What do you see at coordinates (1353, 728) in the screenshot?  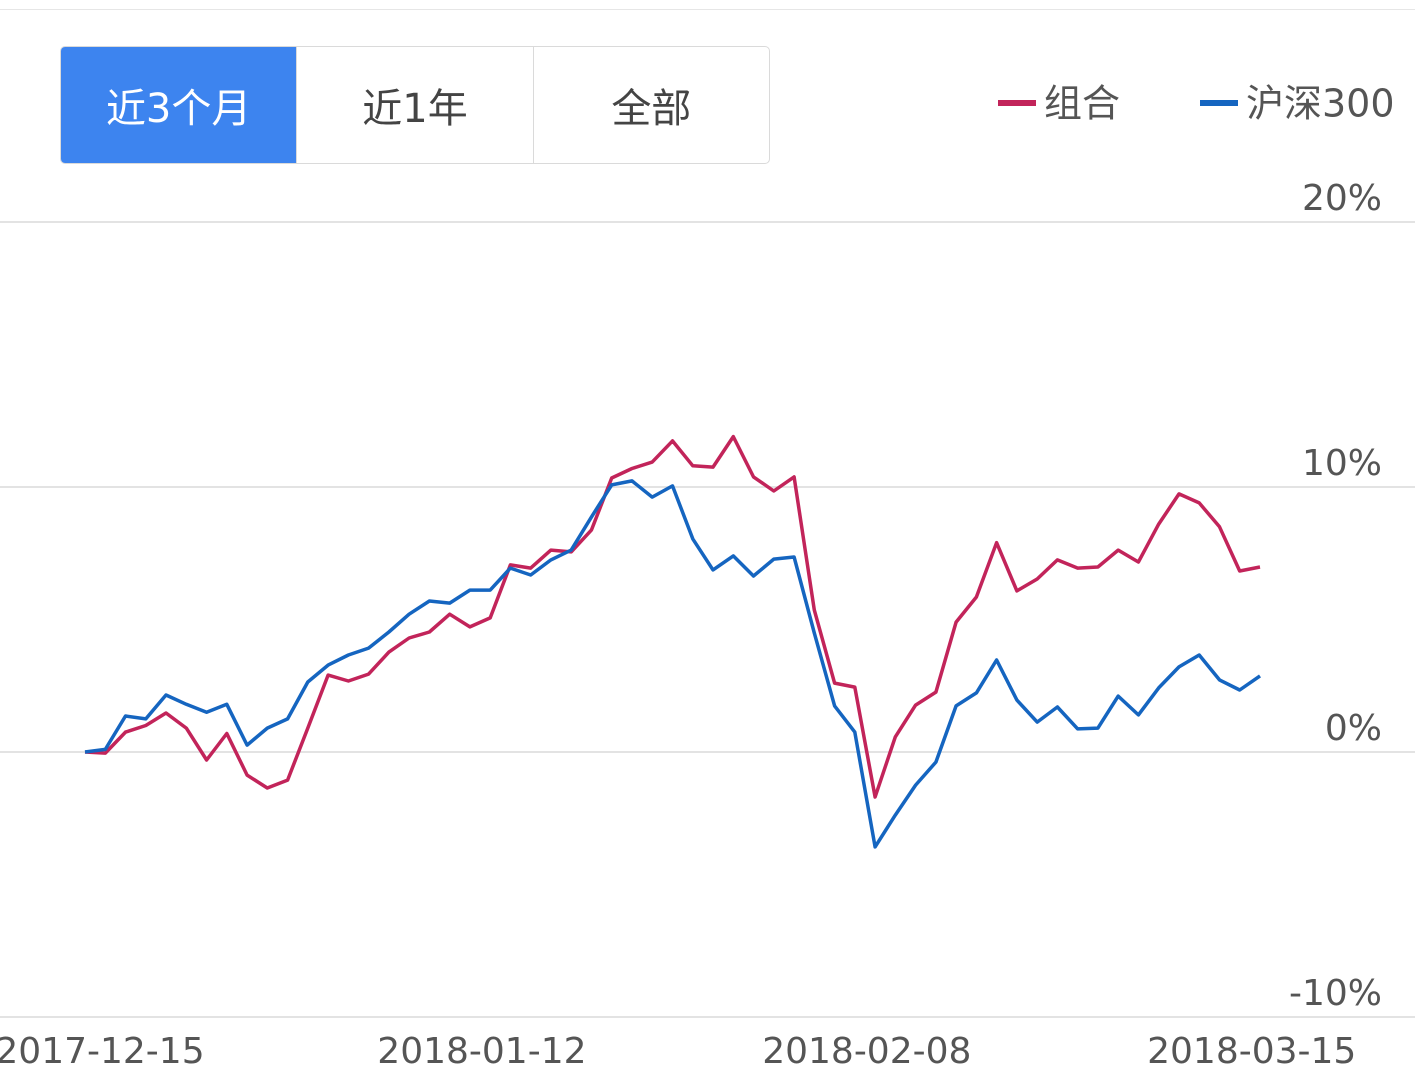 I see `y-tick-label: 0%` at bounding box center [1353, 728].